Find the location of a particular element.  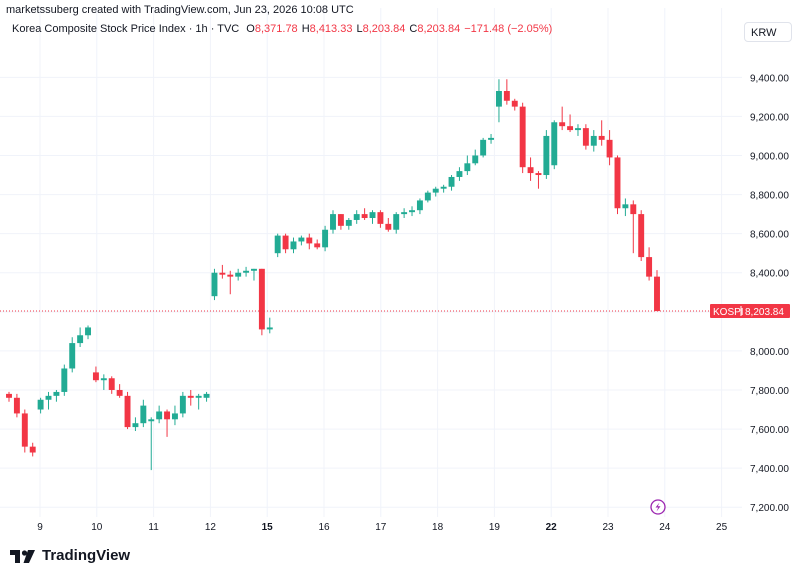

change-value: −171.48 (−2.05%) is located at coordinates (508, 29).